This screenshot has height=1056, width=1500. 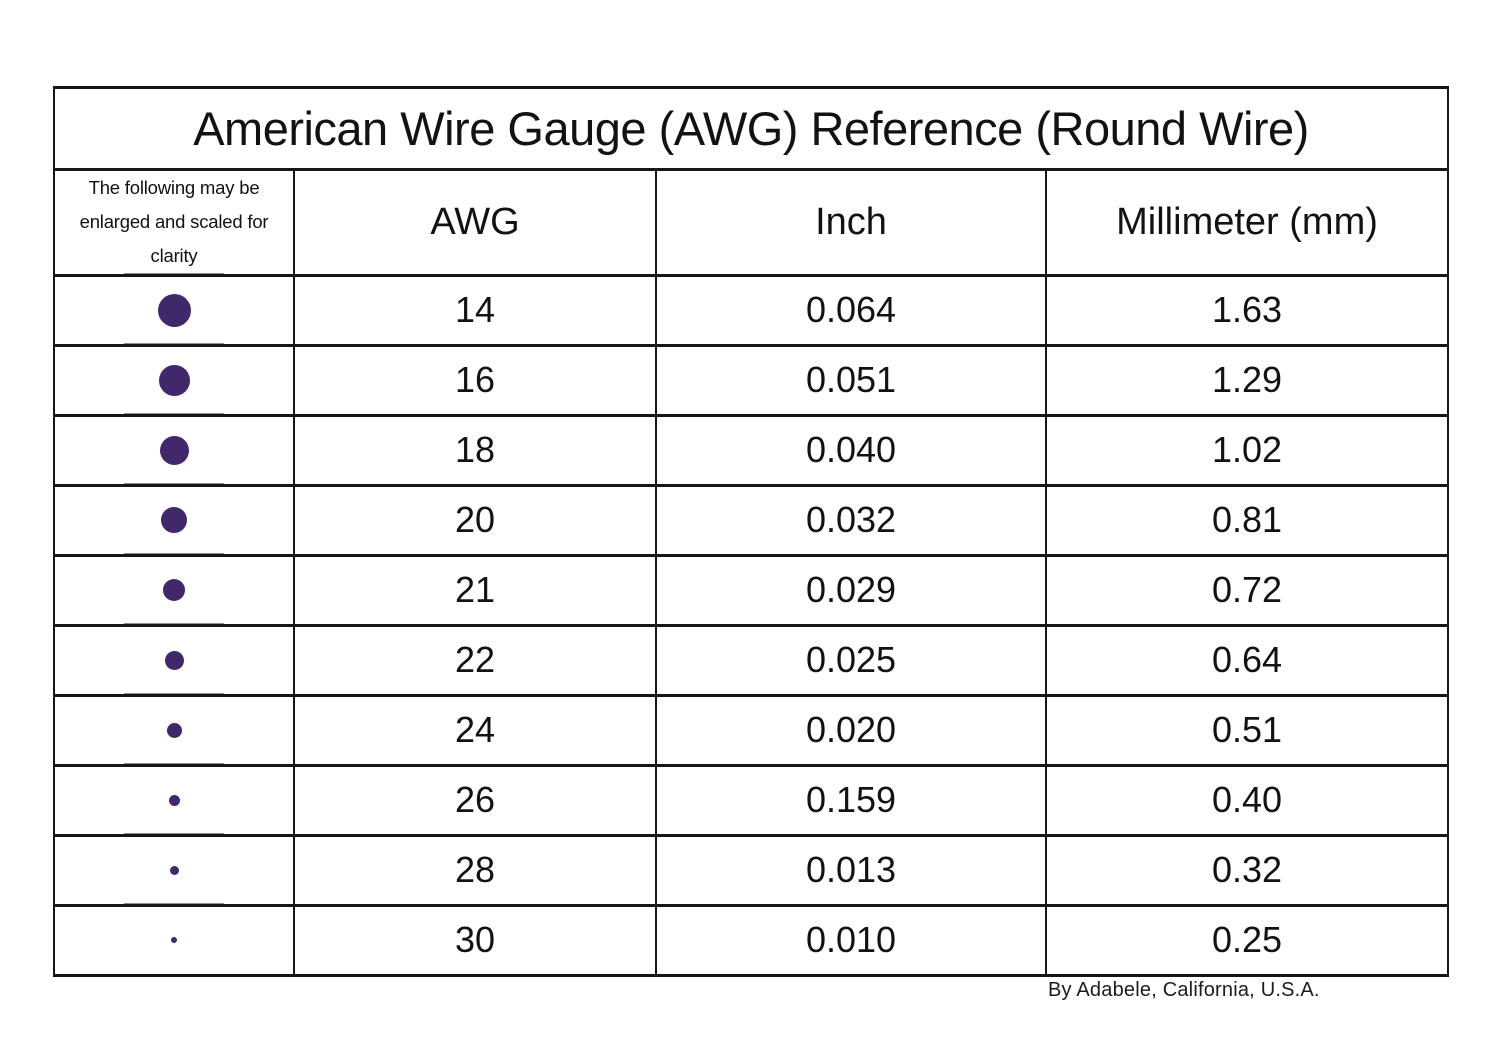 What do you see at coordinates (1247, 940) in the screenshot?
I see `mm-value: 0.25` at bounding box center [1247, 940].